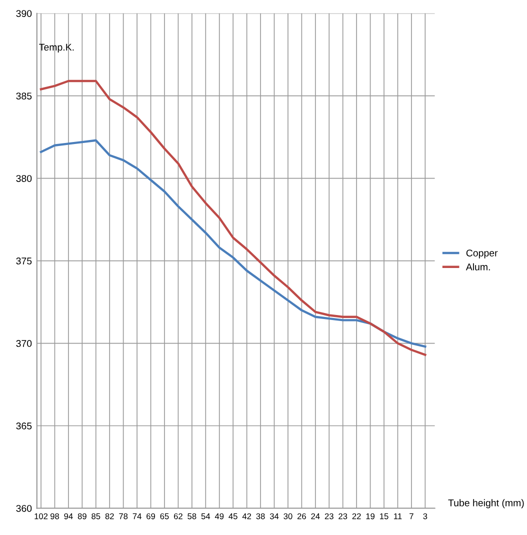 The width and height of the screenshot is (527, 535). I want to click on x-tick-label: 78, so click(123, 516).